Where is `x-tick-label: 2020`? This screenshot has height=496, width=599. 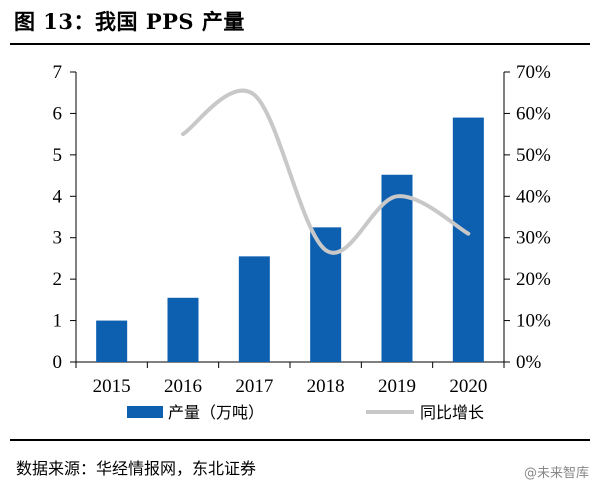 x-tick-label: 2020 is located at coordinates (468, 386).